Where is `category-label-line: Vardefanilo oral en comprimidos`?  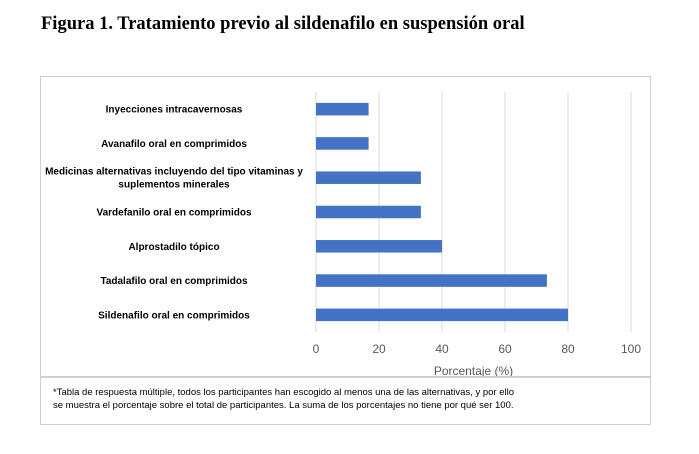
category-label-line: Vardefanilo oral en comprimidos is located at coordinates (173, 213).